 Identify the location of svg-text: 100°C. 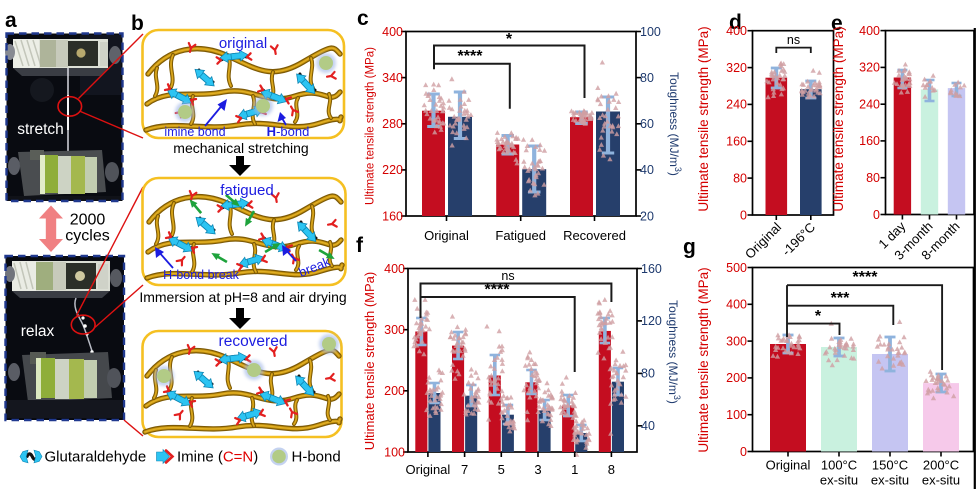
(839, 465).